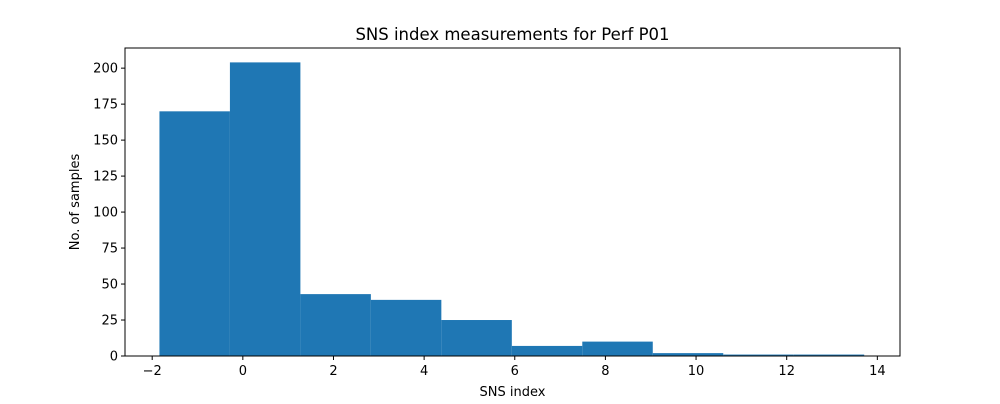 The height and width of the screenshot is (404, 1000). I want to click on x-tick-label: 8, so click(605, 371).